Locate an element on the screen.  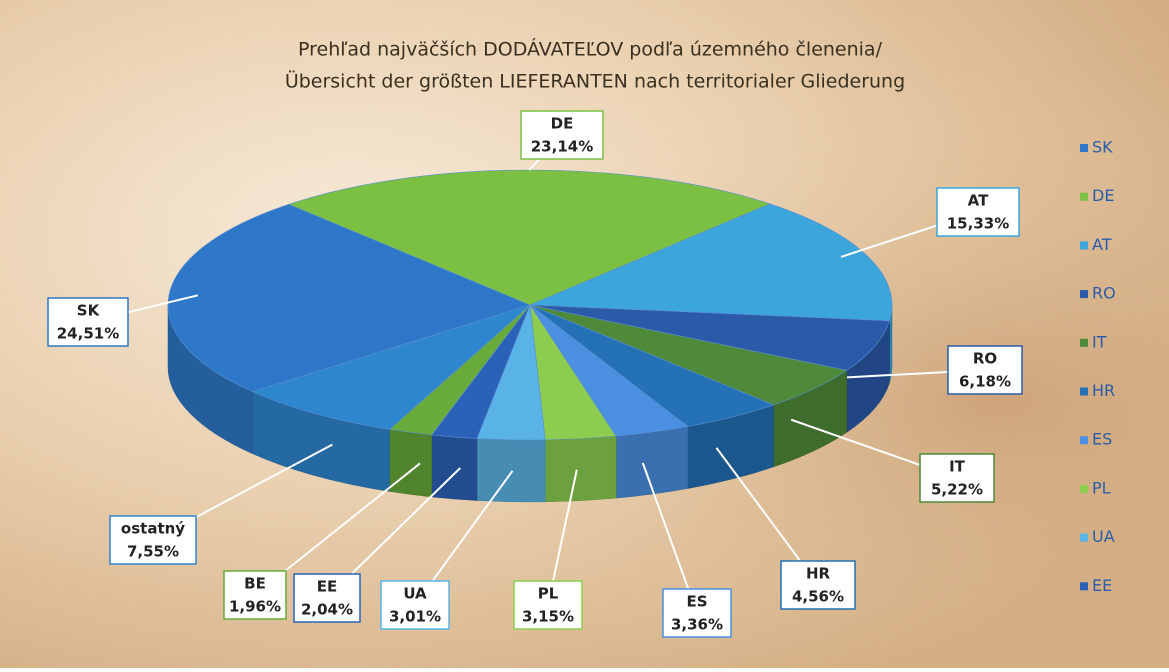
label-value: 23,14% is located at coordinates (562, 147).